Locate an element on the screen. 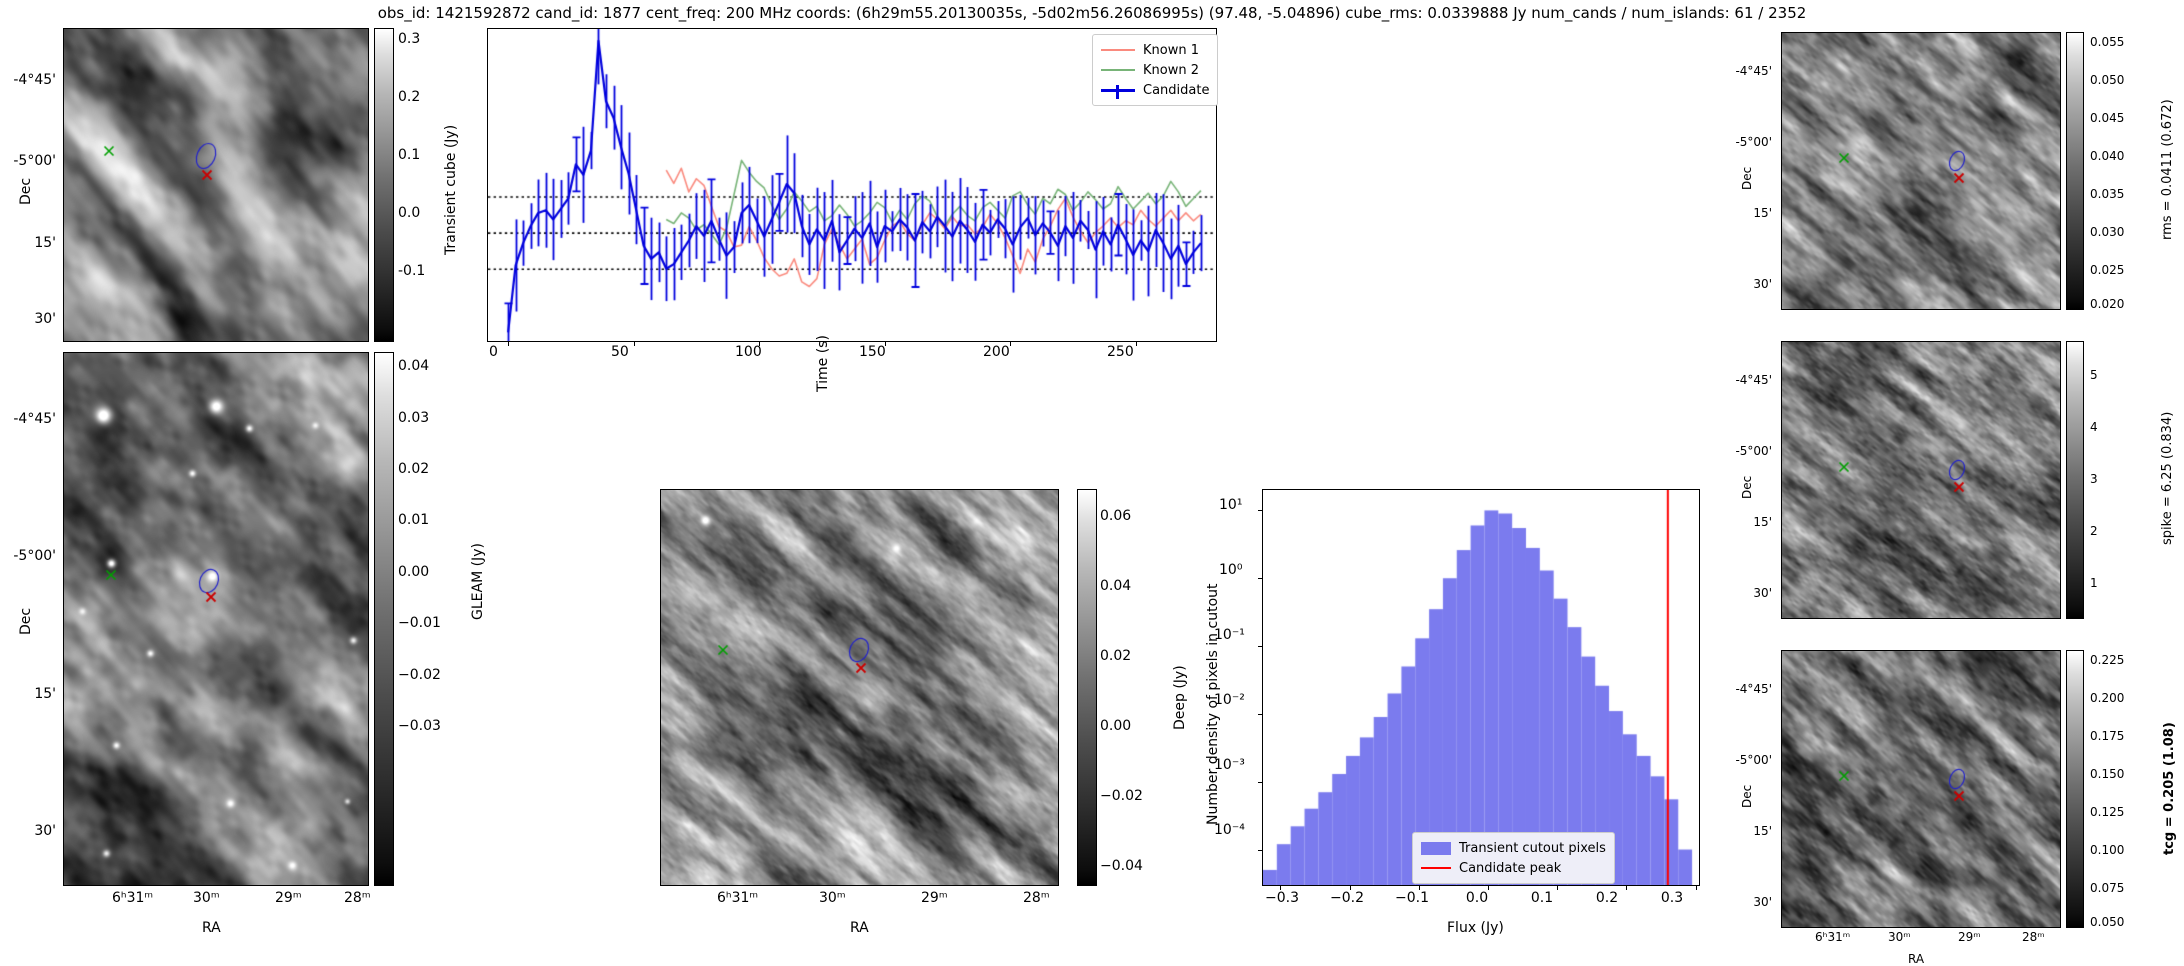 This screenshot has height=966, width=2184. gleam-cbar-tick-7: −0.03 is located at coordinates (419, 726).